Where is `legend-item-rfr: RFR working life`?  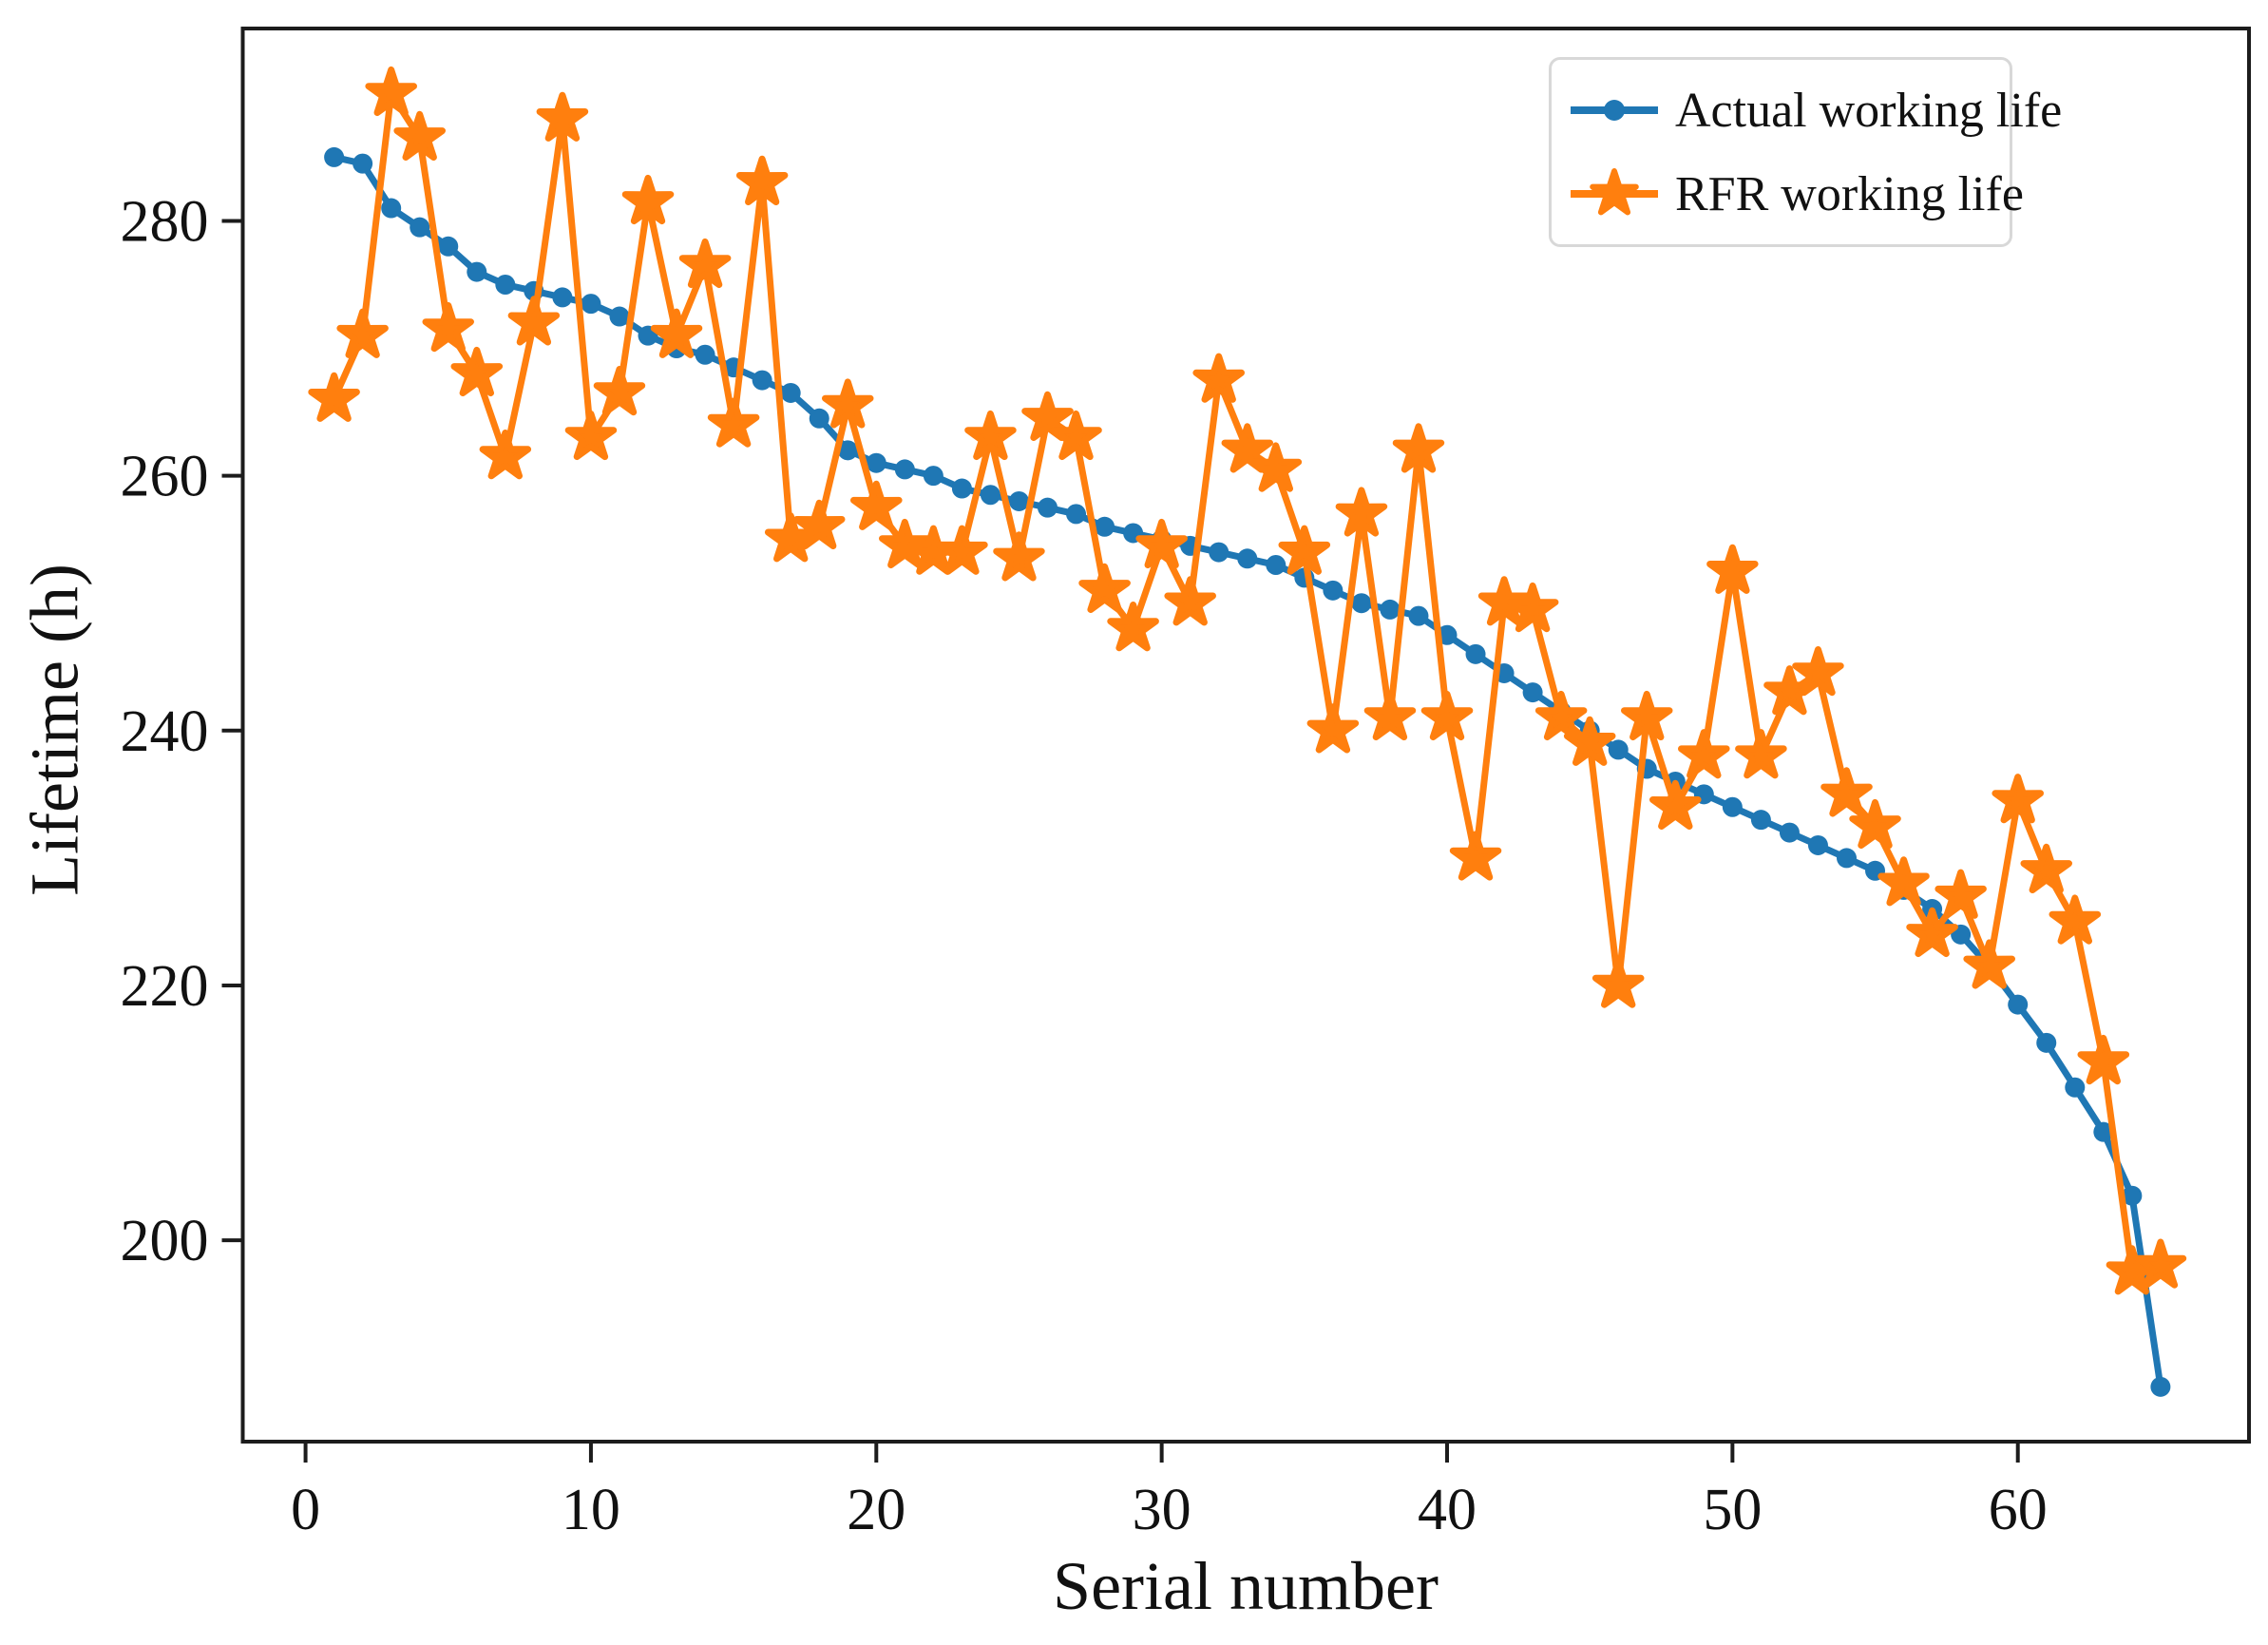
legend-item-rfr: RFR working life is located at coordinates (1795, 194).